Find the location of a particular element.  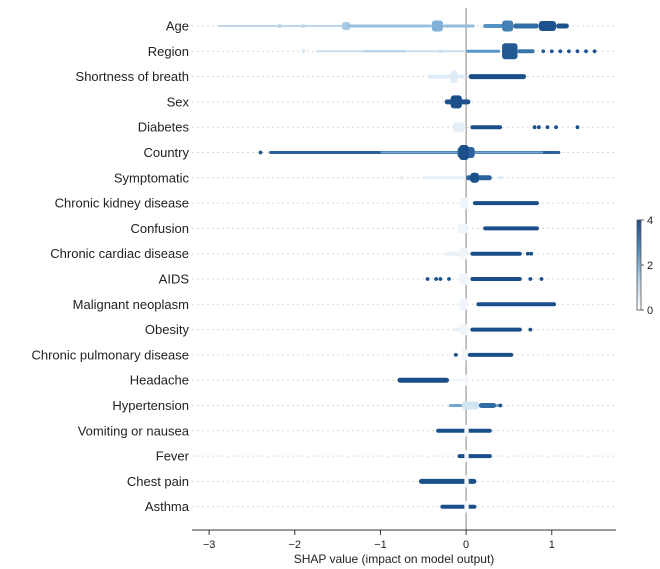

x-tick-label: −2 is located at coordinates (295, 545).